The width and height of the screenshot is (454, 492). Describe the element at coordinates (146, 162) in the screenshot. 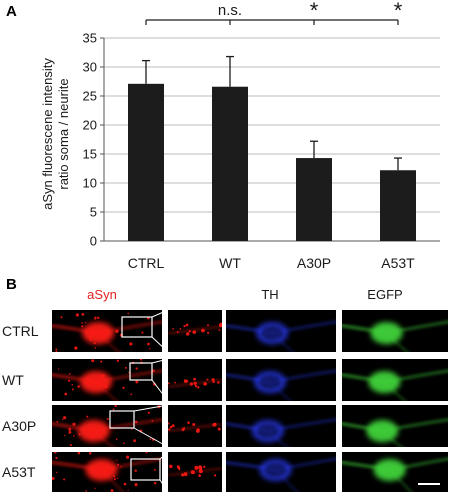

I see `bar-ctrl` at that location.